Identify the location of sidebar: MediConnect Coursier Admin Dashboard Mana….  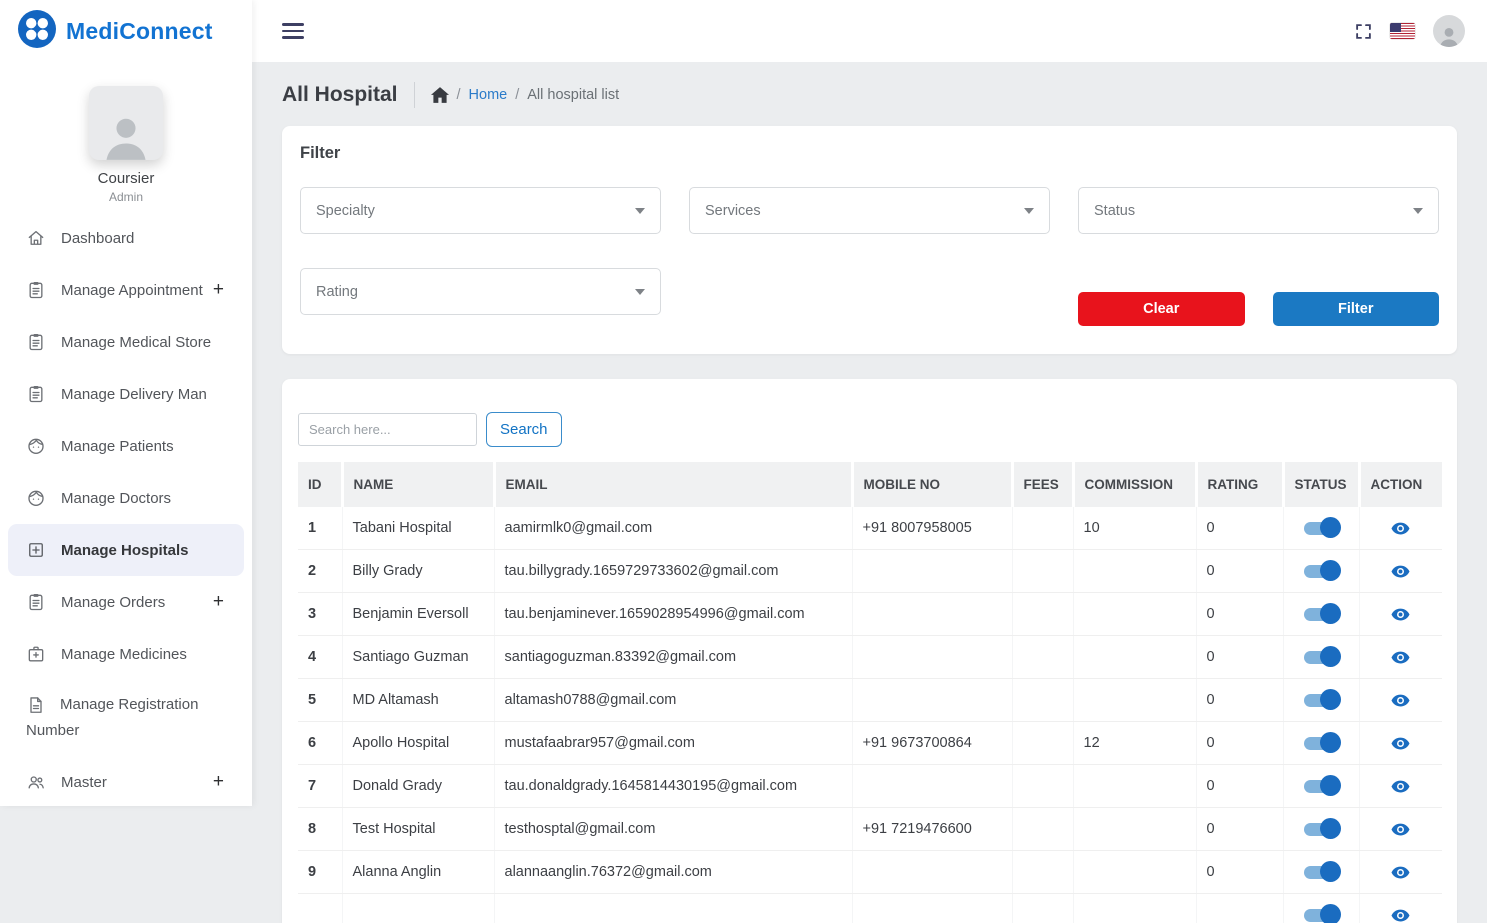
(126, 403).